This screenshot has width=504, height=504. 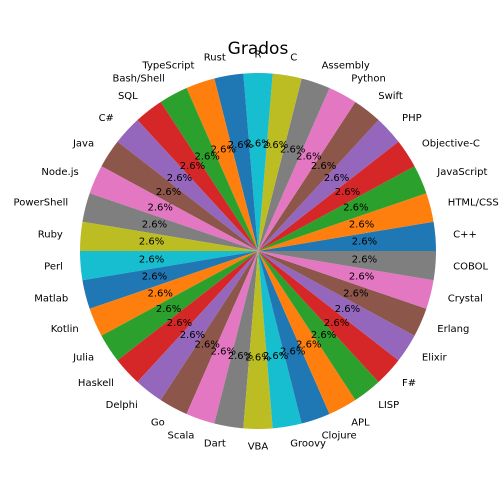 I want to click on slice-node-js, so click(x=173, y=208).